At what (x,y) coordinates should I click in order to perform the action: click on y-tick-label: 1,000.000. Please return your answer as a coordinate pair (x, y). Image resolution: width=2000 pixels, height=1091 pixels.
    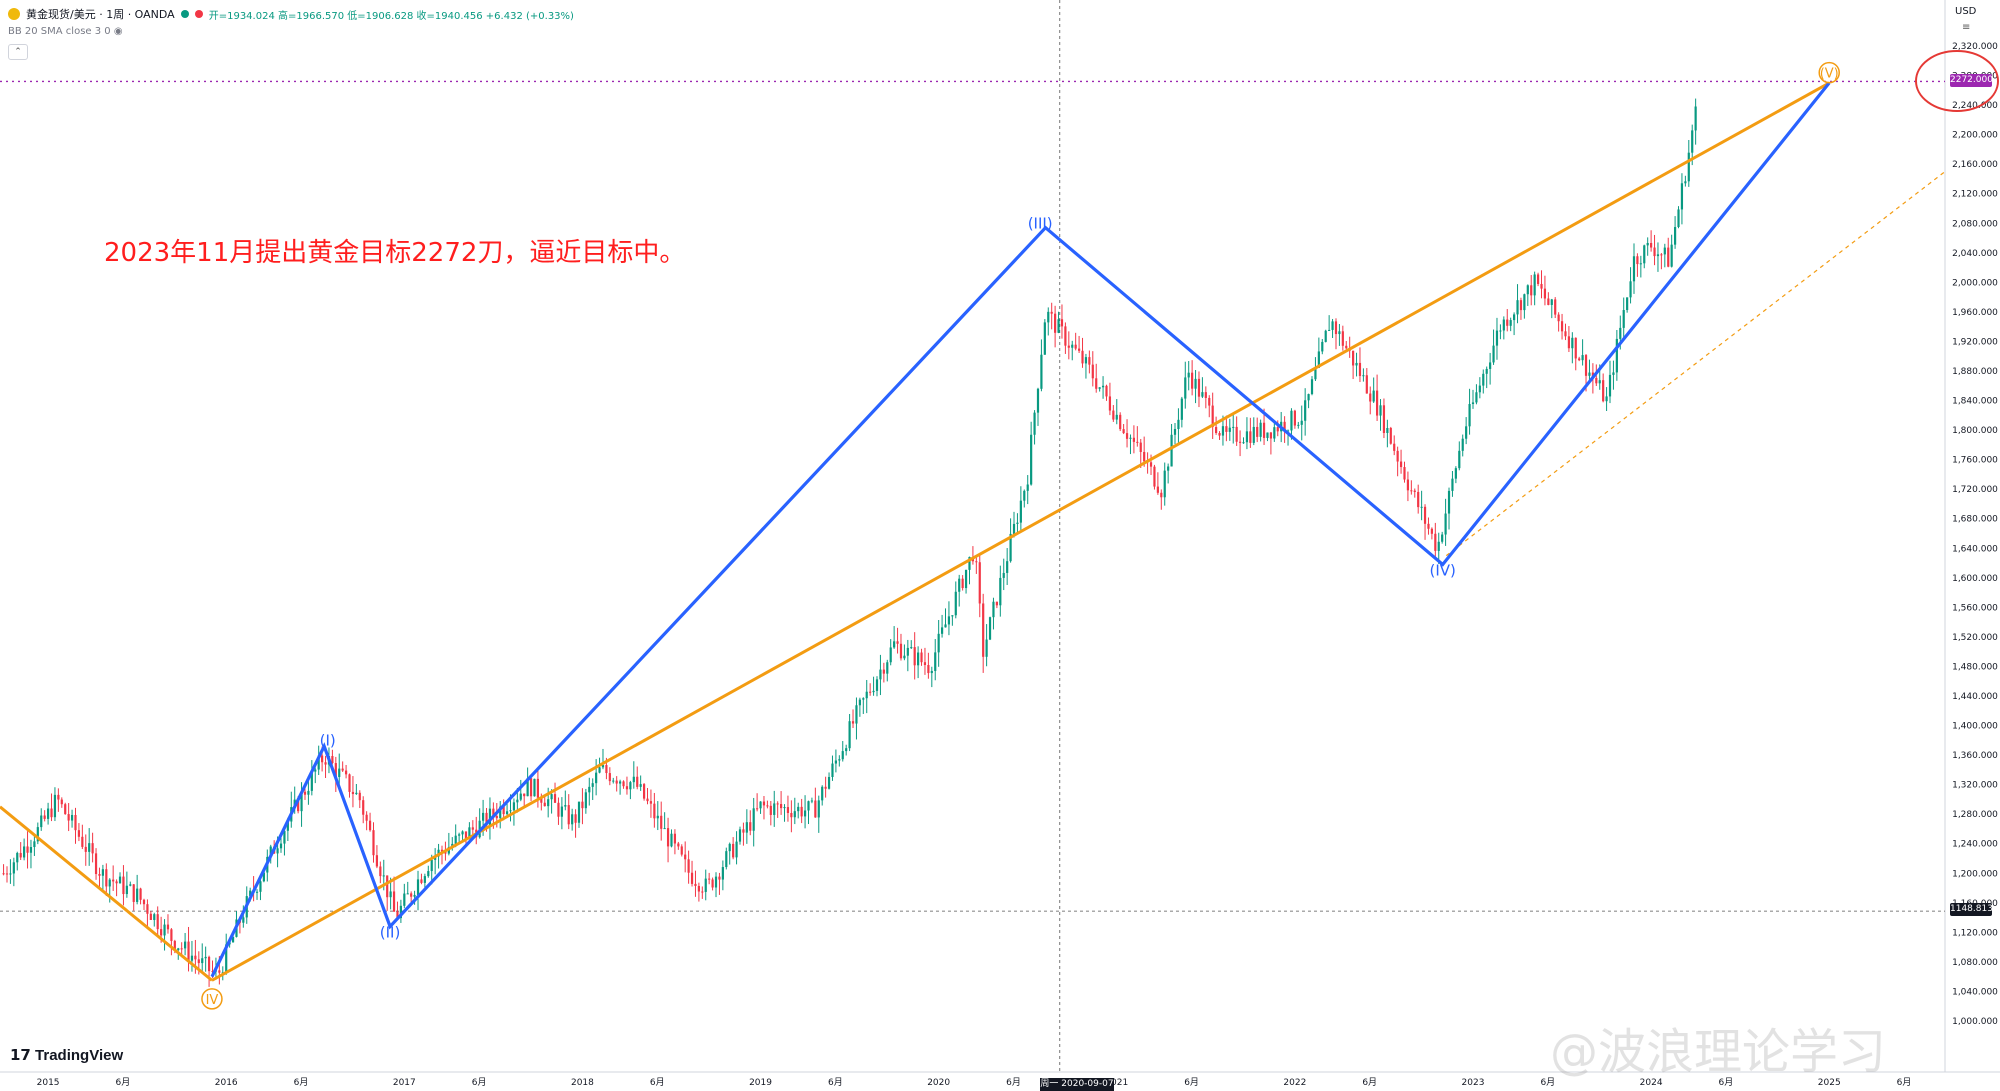
    Looking at the image, I should click on (1975, 1022).